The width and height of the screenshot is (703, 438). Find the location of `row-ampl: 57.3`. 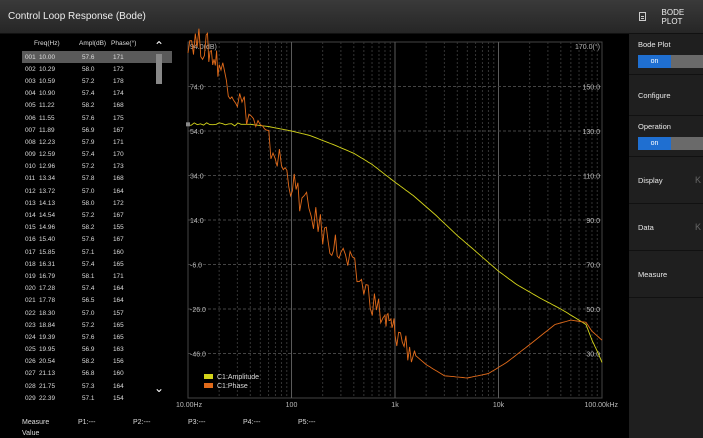

row-ampl: 57.3 is located at coordinates (88, 386).